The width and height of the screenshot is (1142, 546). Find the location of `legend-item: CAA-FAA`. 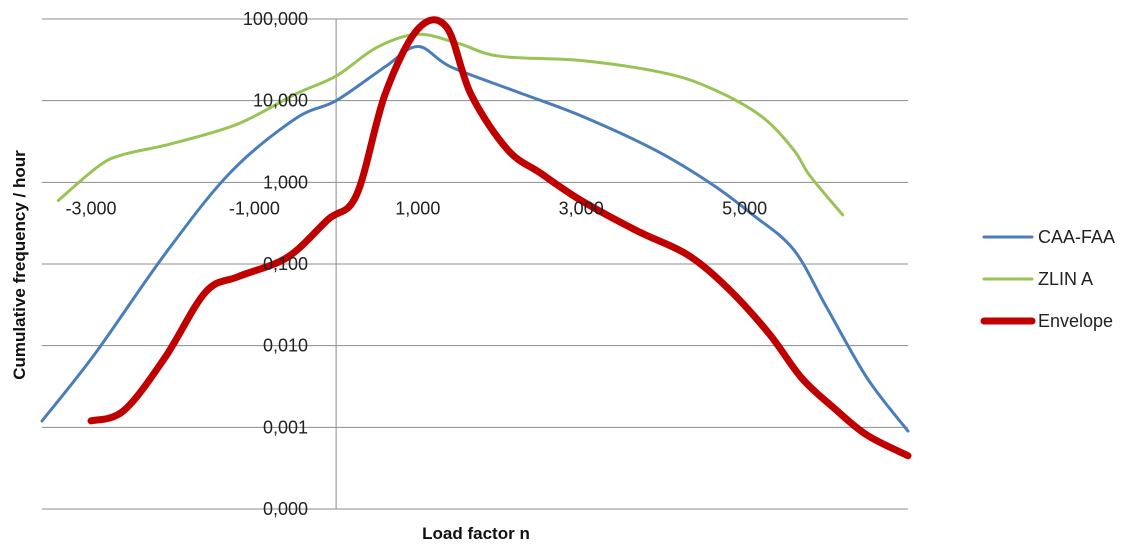

legend-item: CAA-FAA is located at coordinates (1048, 237).